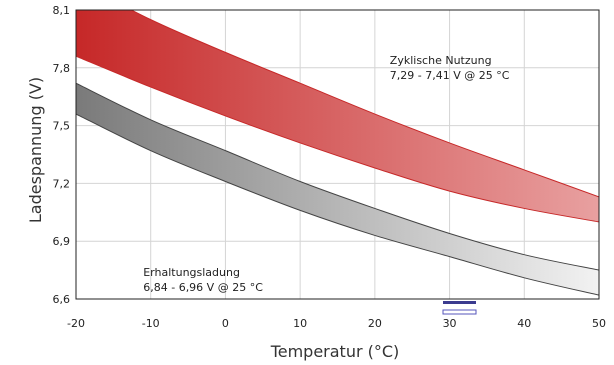 Image resolution: width=614 pixels, height=365 pixels. Describe the element at coordinates (62, 299) in the screenshot. I see `y-tick-label: 6,6` at that location.